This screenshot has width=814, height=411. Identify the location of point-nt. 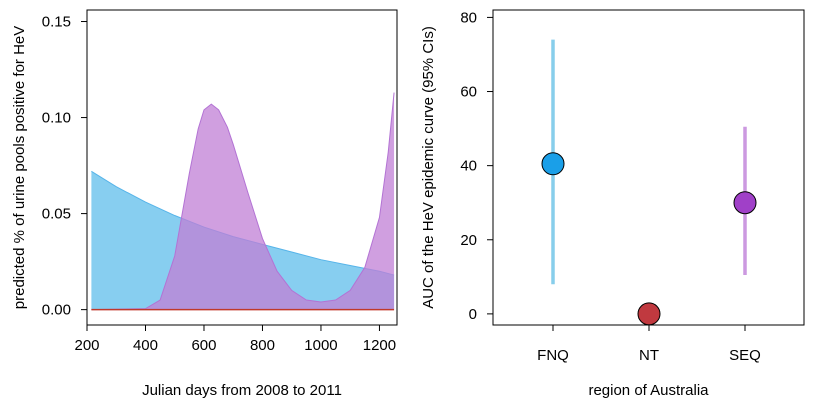
(649, 314).